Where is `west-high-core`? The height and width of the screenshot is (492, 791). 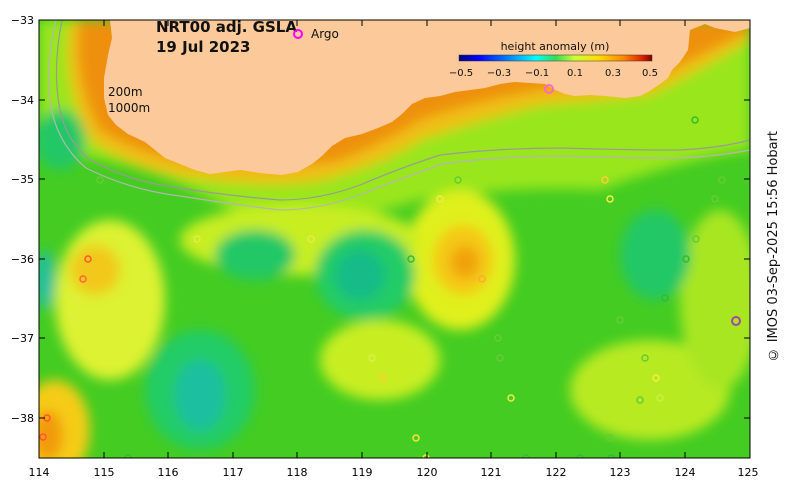 west-high-core is located at coordinates (95, 270).